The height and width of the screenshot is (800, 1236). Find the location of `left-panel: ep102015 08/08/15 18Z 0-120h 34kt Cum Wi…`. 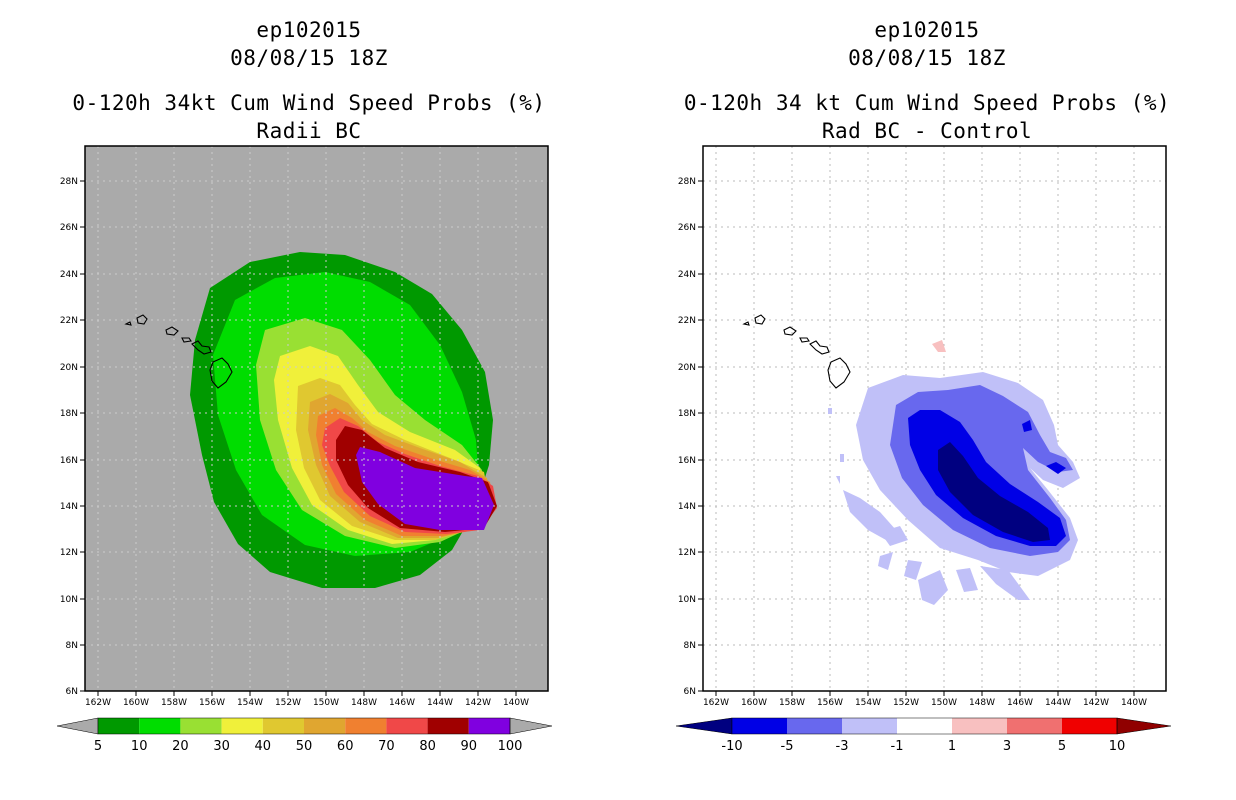

left-panel: ep102015 08/08/15 18Z 0-120h 34kt Cum Wi… is located at coordinates (309, 80).